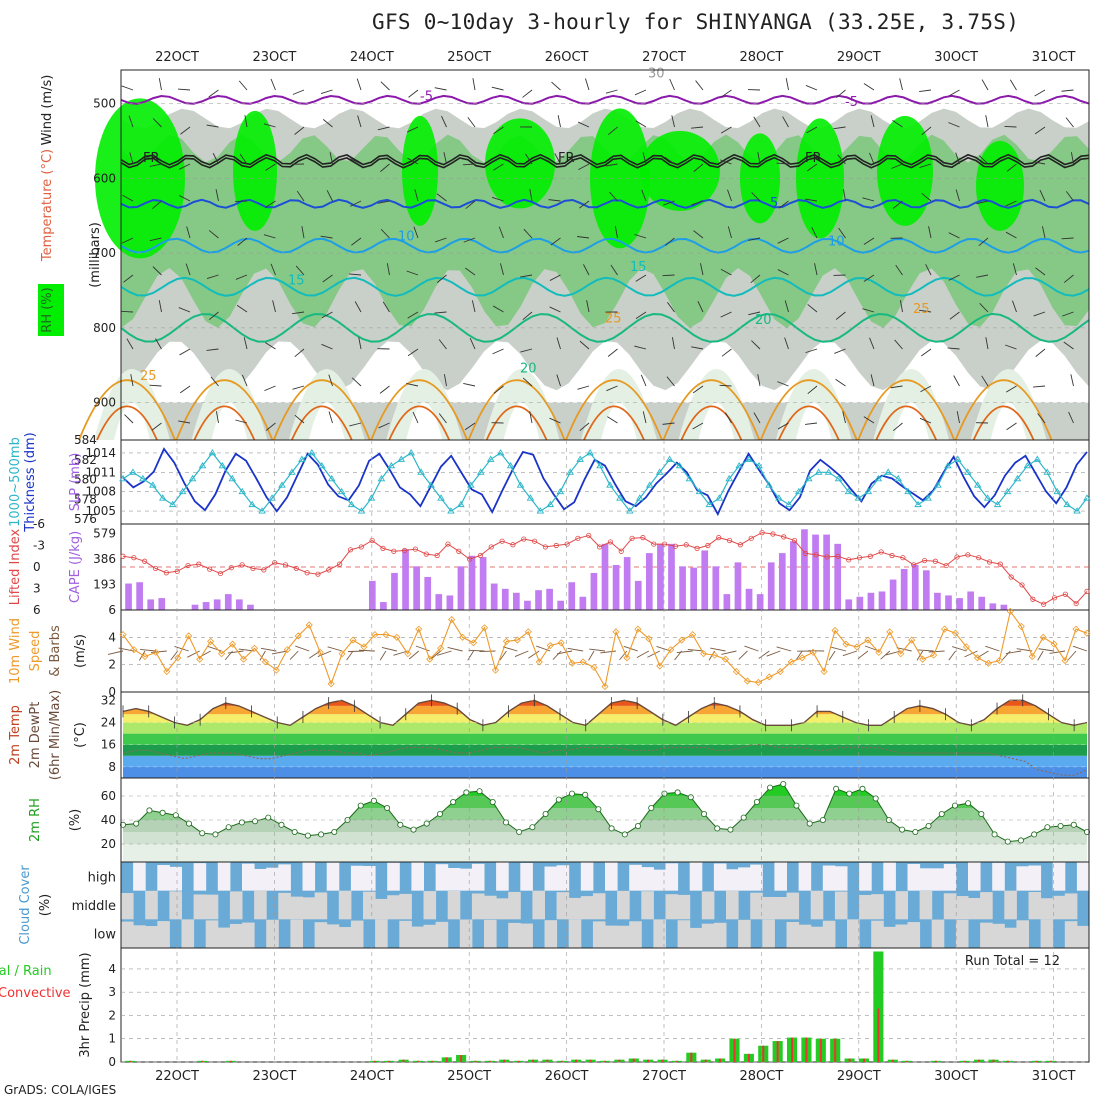  What do you see at coordinates (813, 158) in the screenshot?
I see `contour-label: FR` at bounding box center [813, 158].